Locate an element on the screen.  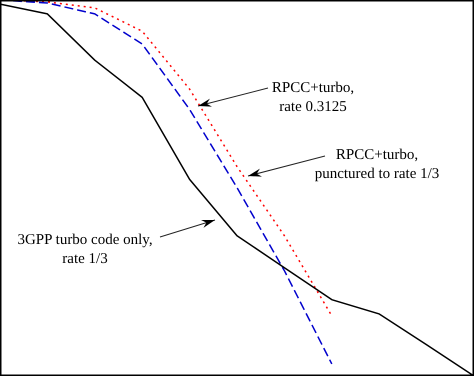
annotation: RPCC+turbo, rate 0.3125 is located at coordinates (313, 97).